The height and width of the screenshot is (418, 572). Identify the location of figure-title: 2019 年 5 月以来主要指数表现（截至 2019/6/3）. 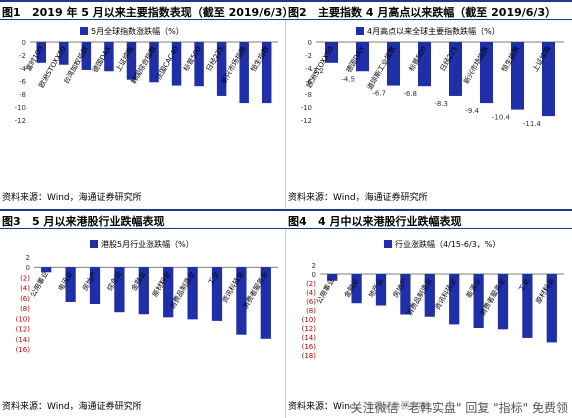
(163, 12).